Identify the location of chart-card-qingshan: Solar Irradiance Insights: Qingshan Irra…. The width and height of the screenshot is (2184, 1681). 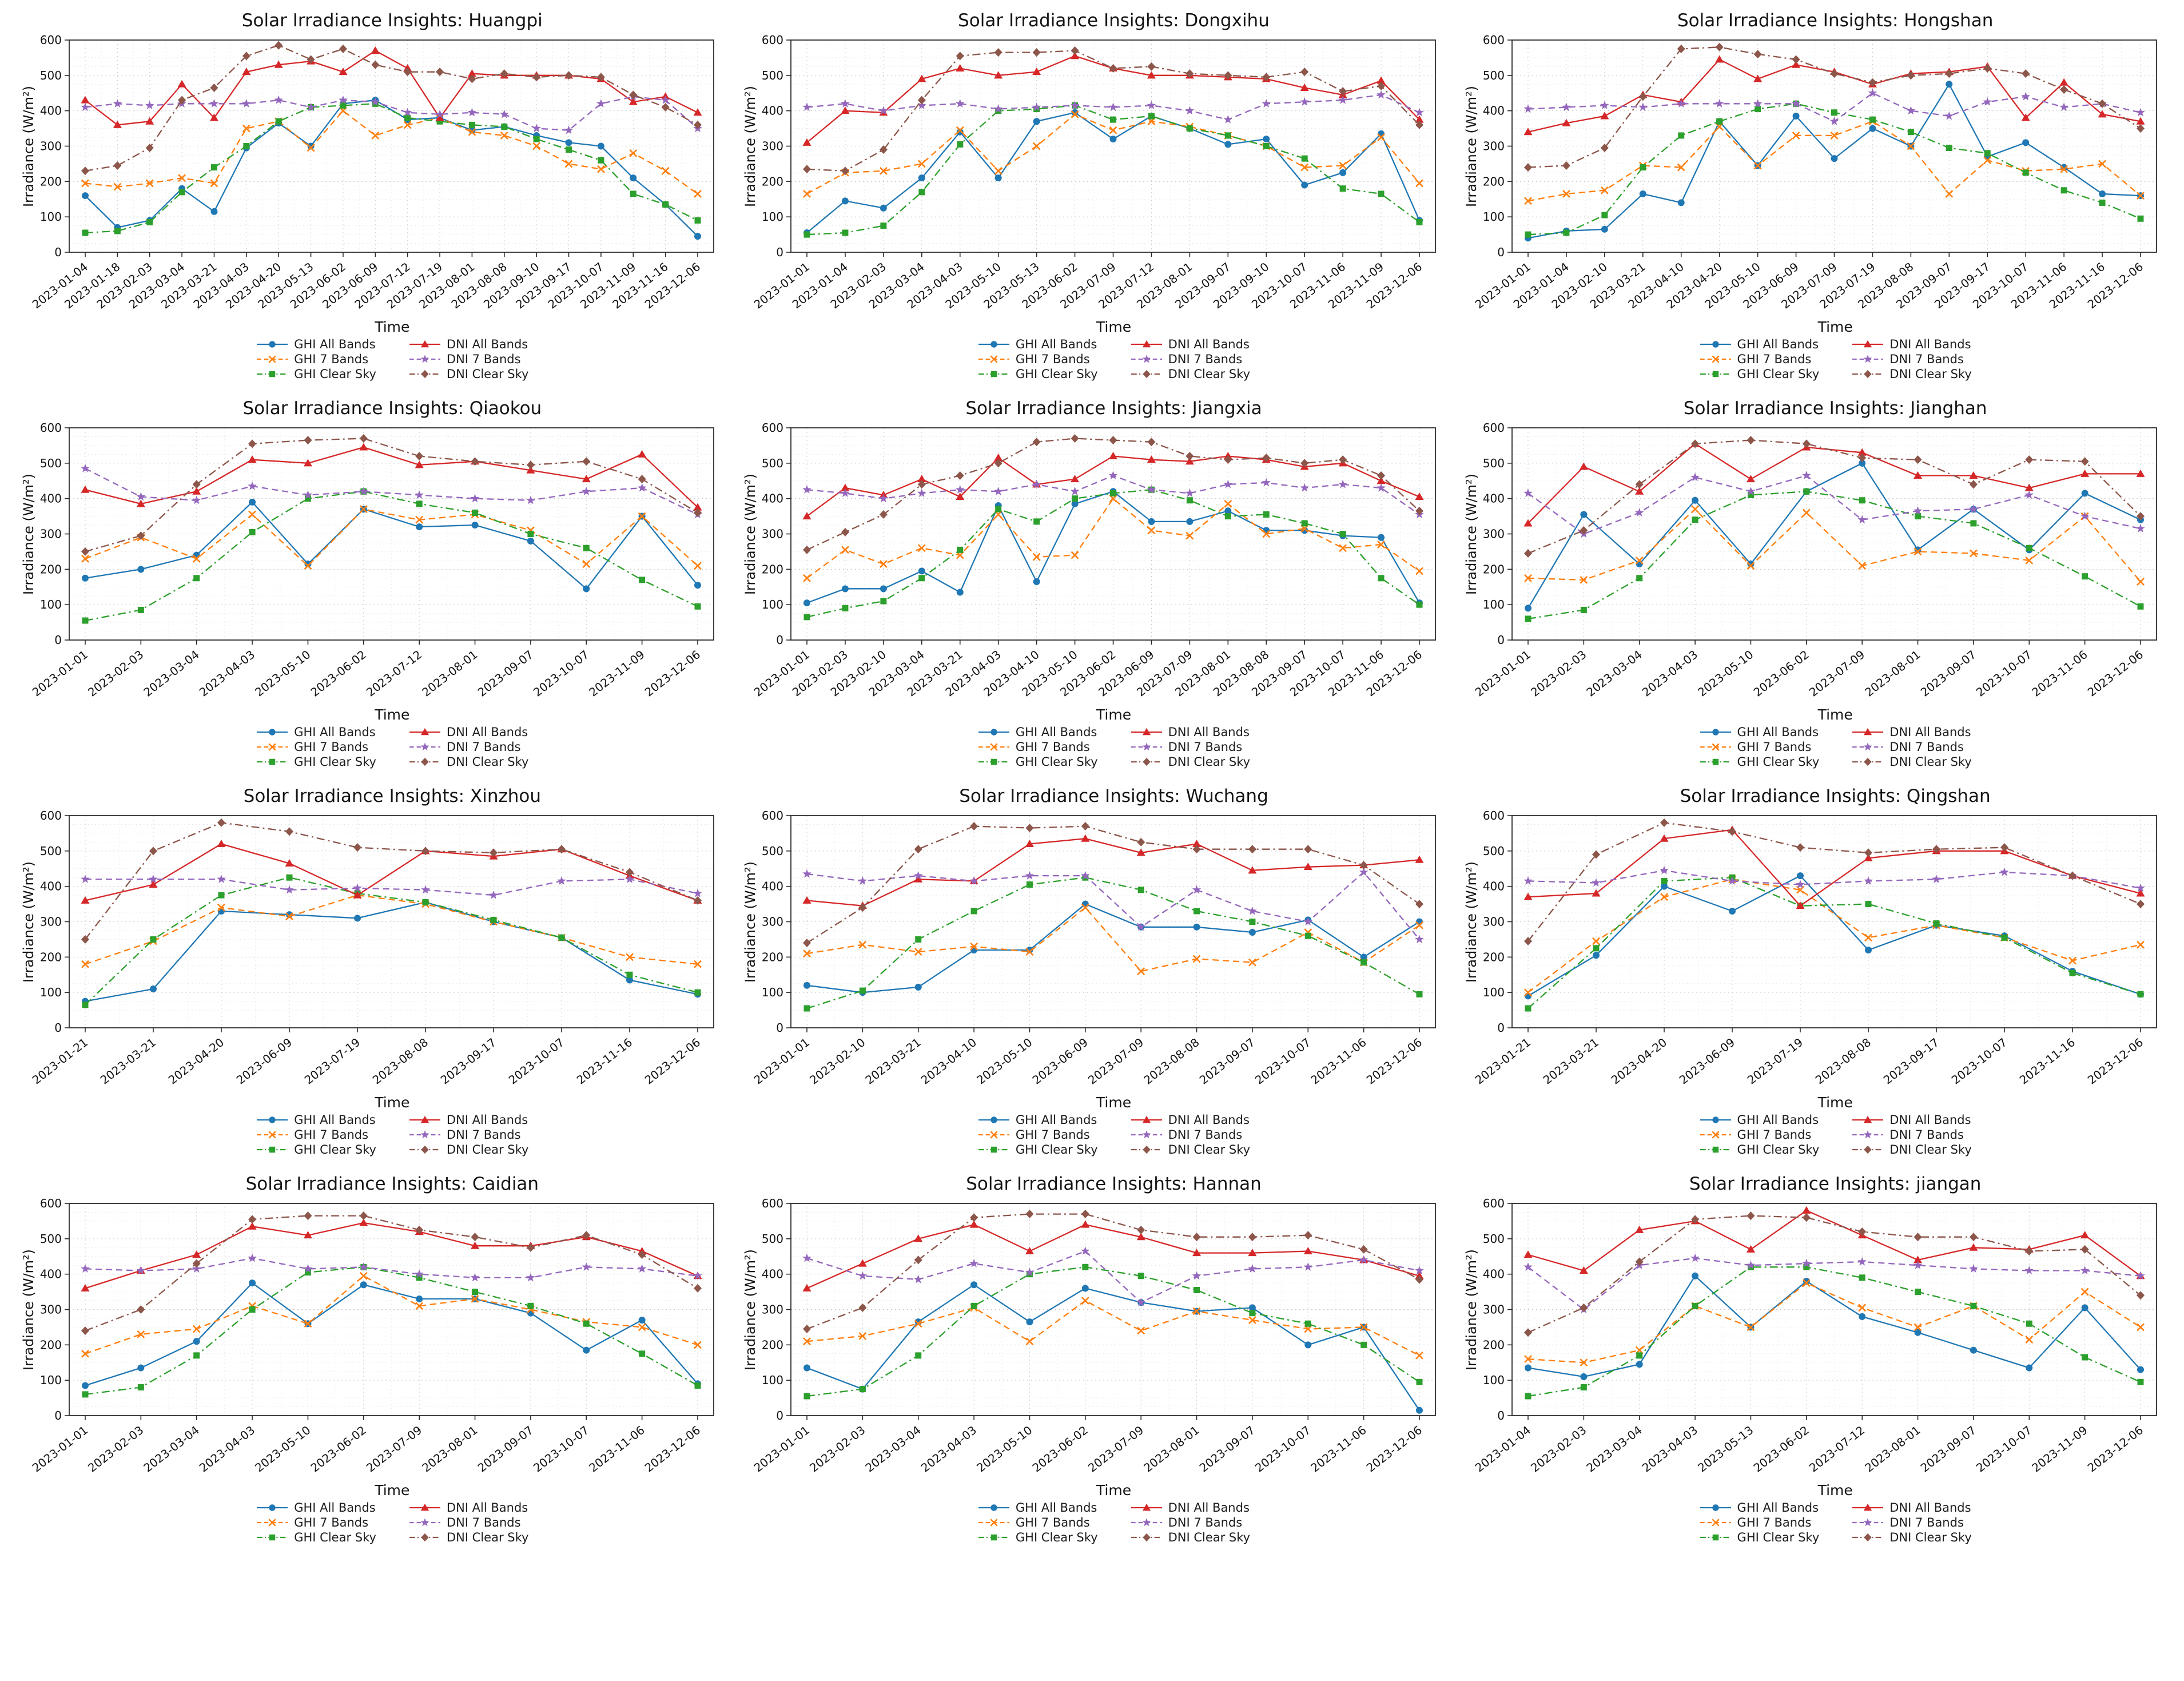
(1813, 972).